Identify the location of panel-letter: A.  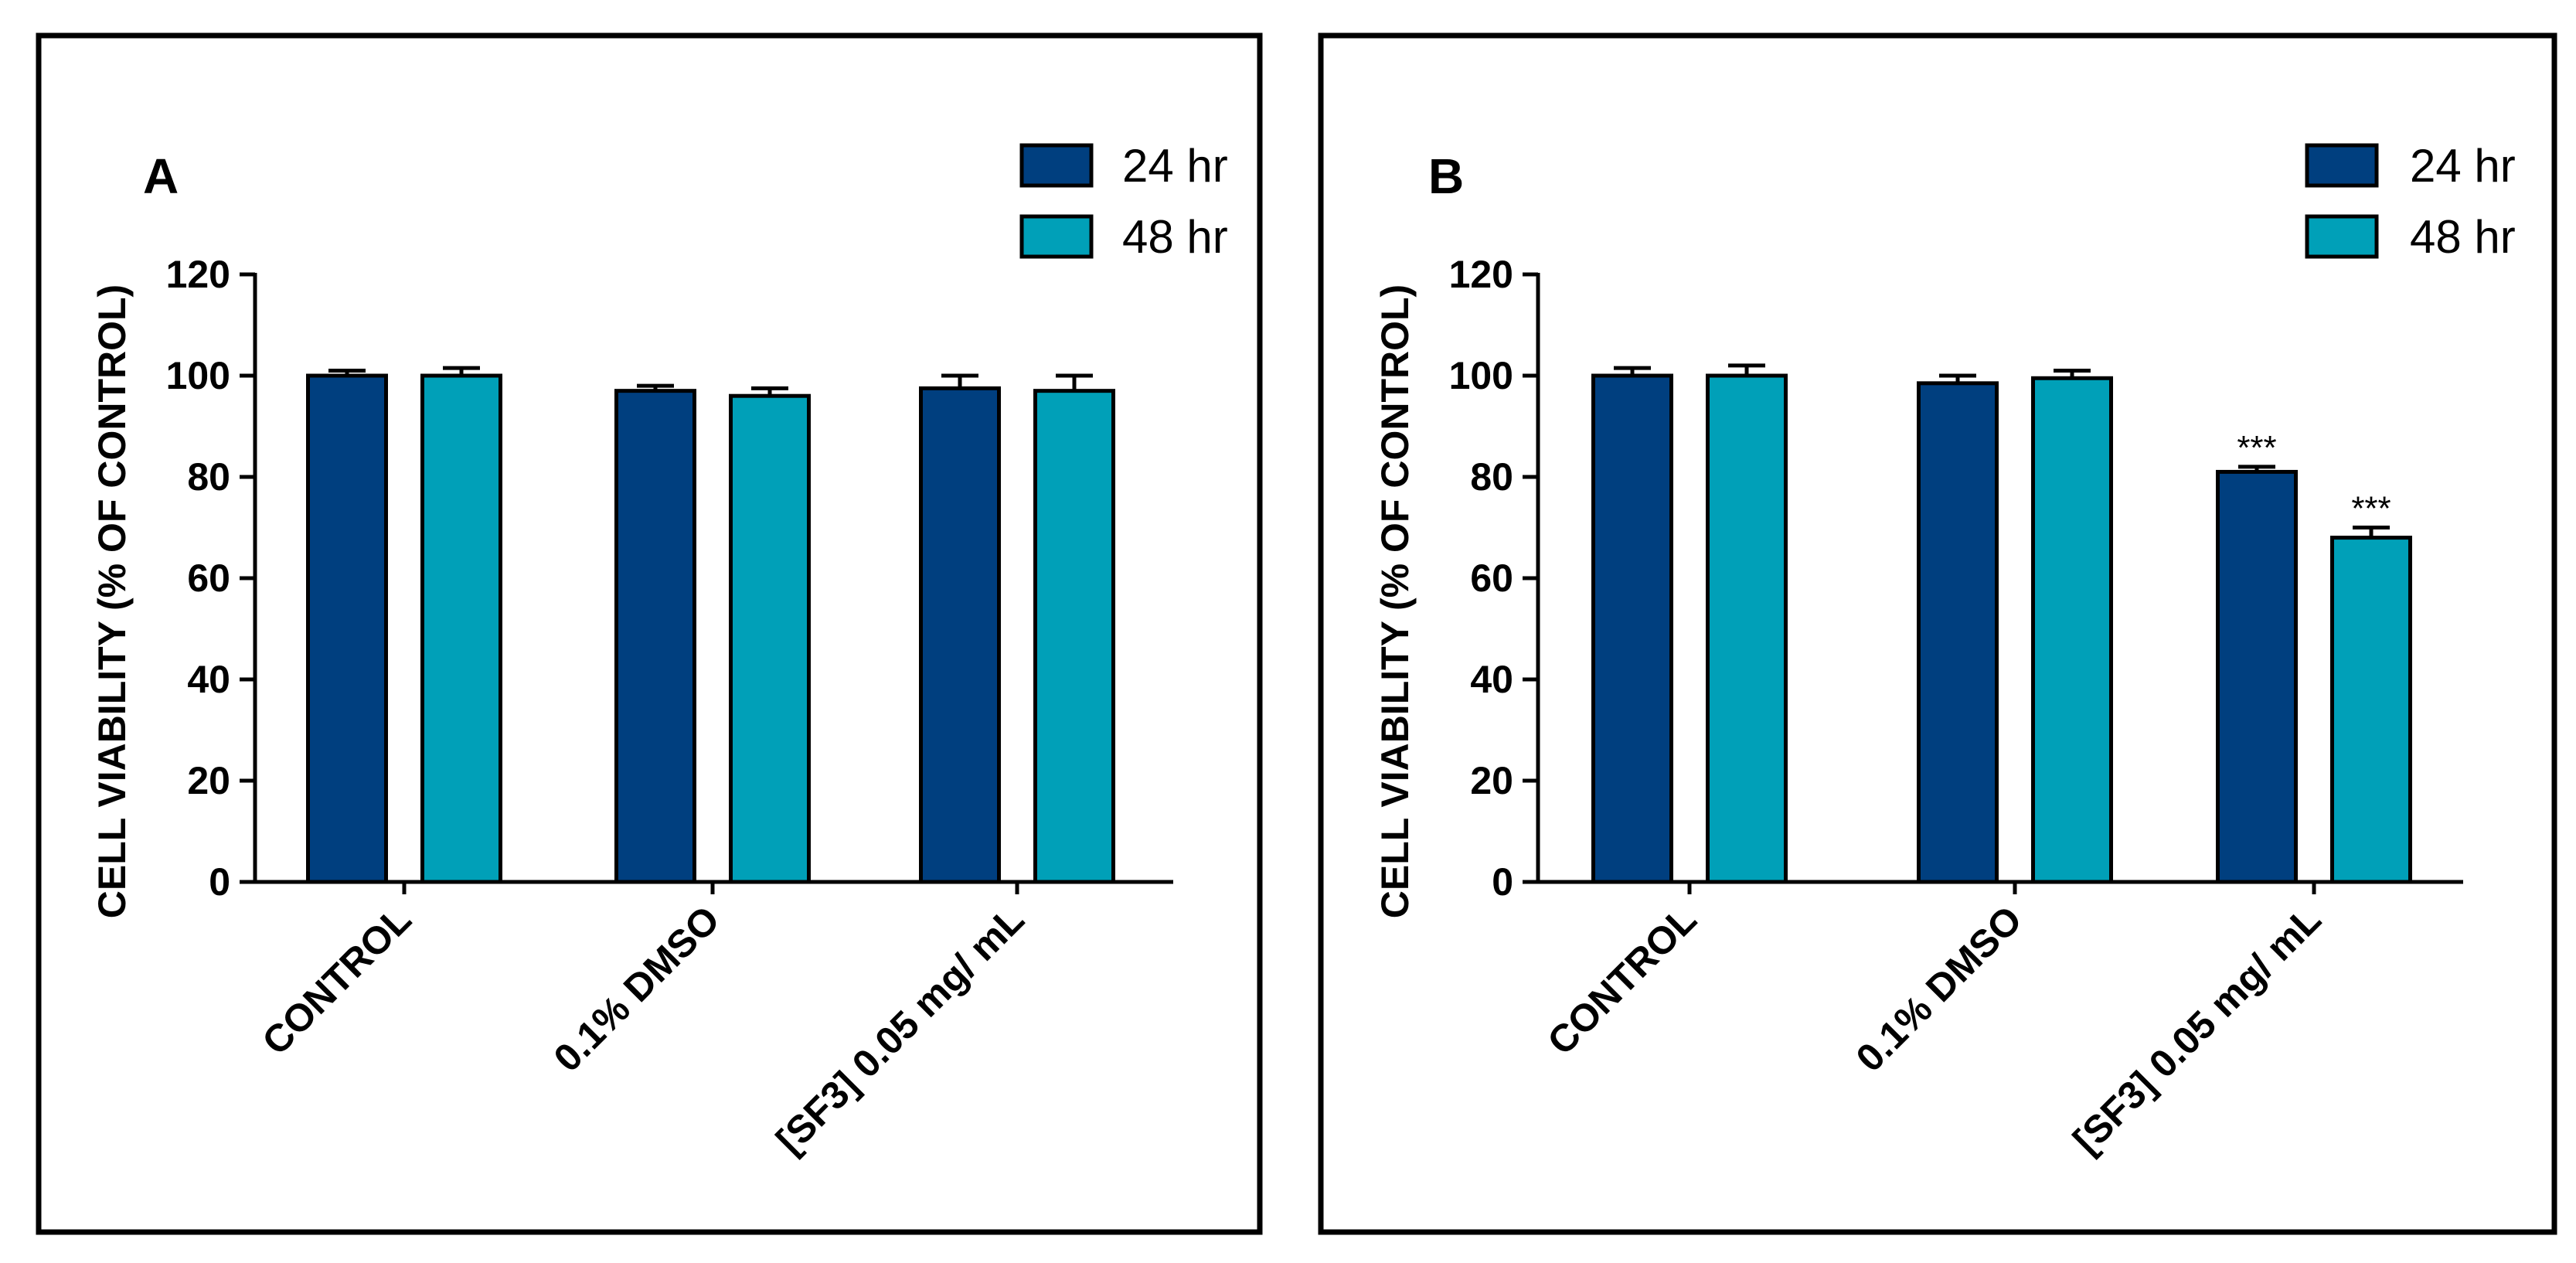
(161, 176).